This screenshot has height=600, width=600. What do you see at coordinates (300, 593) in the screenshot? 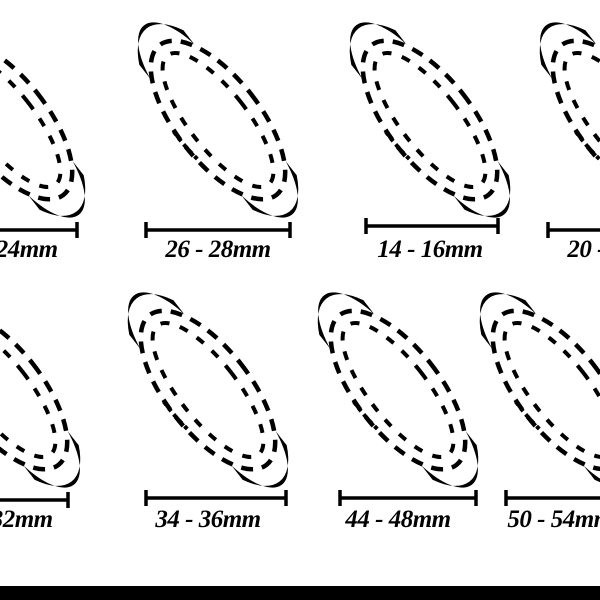
I see `bottom-edge-bar` at bounding box center [300, 593].